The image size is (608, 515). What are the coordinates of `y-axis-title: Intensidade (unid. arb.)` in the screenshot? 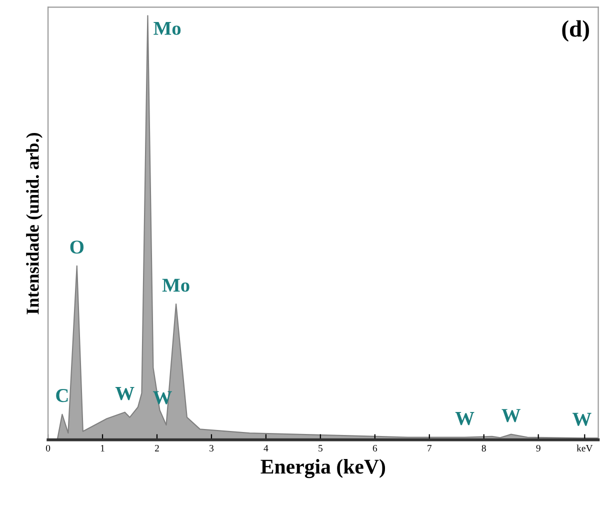 It's located at (34, 223).